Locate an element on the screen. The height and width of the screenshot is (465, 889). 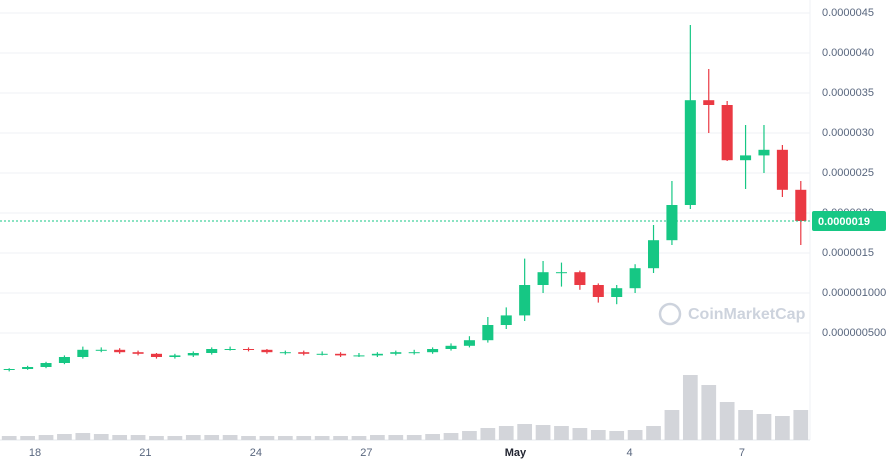
x-tick-label: 21 is located at coordinates (145, 453).